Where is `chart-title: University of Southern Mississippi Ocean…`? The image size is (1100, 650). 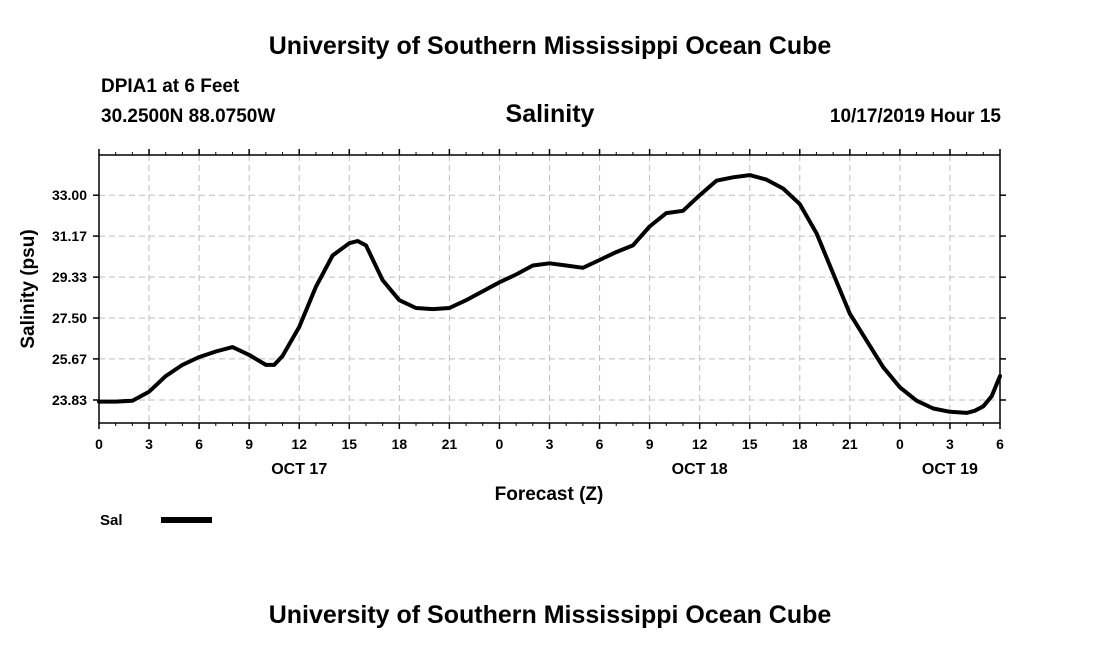
chart-title: University of Southern Mississippi Ocean… is located at coordinates (550, 46).